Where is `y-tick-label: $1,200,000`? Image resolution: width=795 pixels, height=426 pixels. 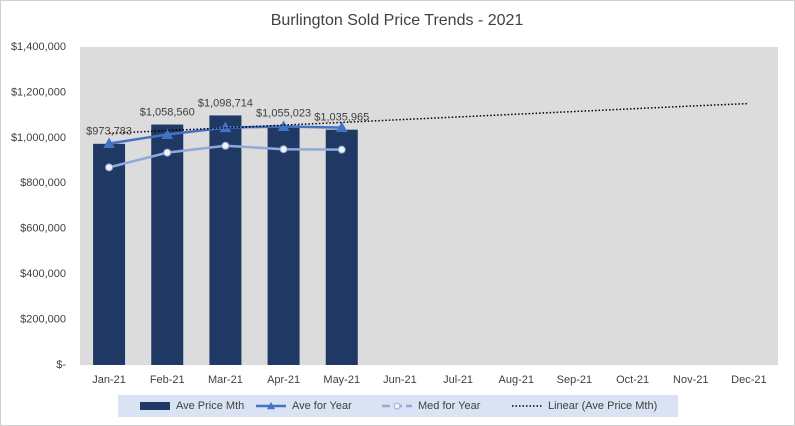 y-tick-label: $1,200,000 is located at coordinates (38, 92).